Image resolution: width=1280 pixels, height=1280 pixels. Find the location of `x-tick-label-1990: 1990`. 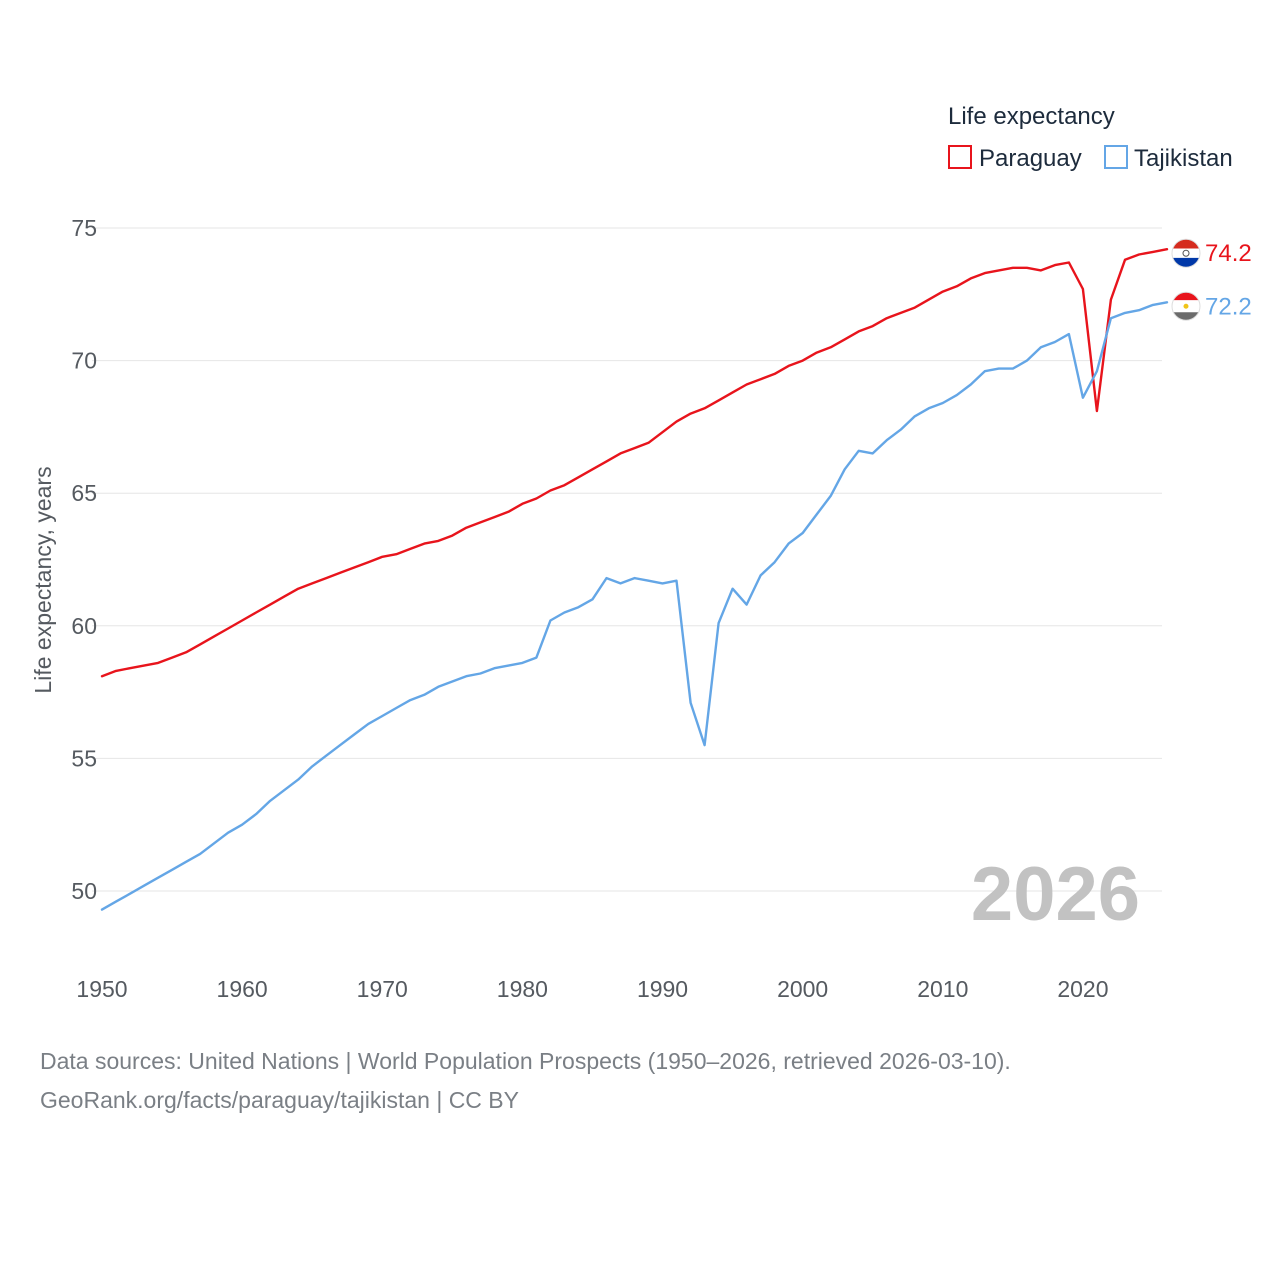

x-tick-label-1990: 1990 is located at coordinates (662, 989).